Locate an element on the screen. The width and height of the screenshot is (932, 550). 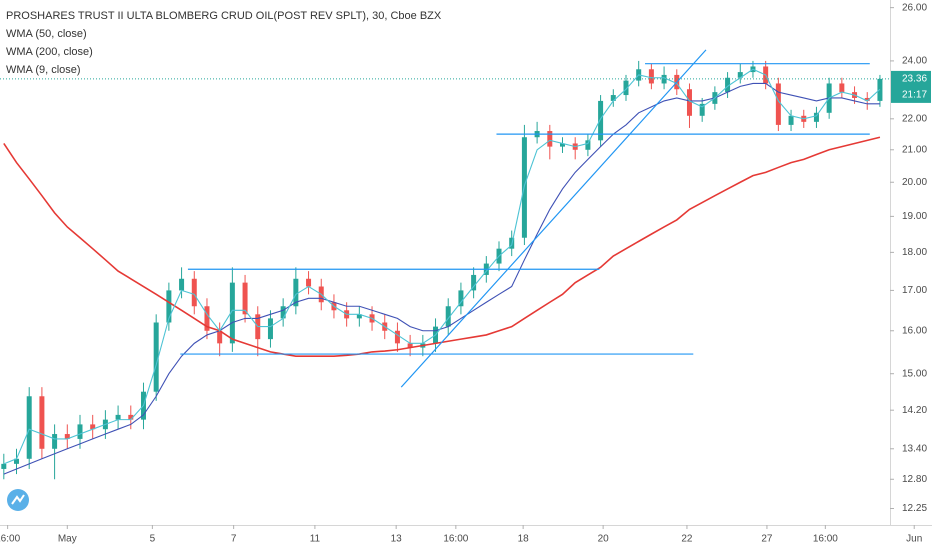
y-tick-label: 17.00 is located at coordinates (914, 290).